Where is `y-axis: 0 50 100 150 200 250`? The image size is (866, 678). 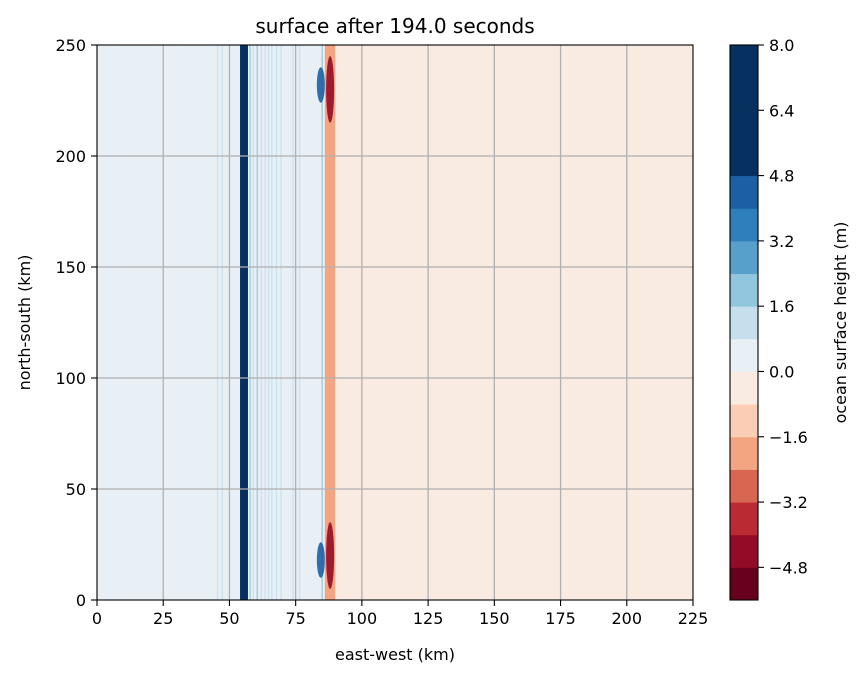 y-axis: 0 50 100 150 200 250 is located at coordinates (76, 323).